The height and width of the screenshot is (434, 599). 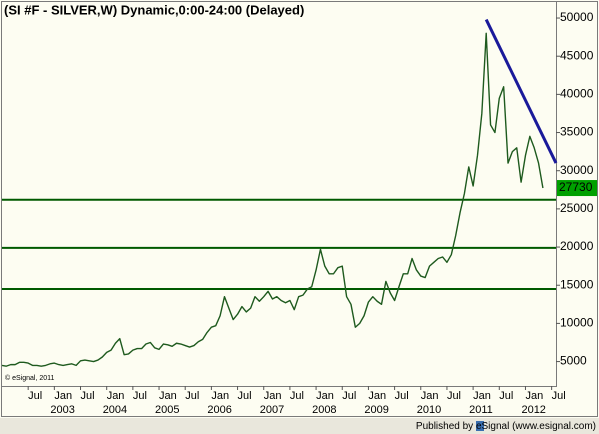 I want to click on watermark: © eSignal, 2011, so click(x=30, y=378).